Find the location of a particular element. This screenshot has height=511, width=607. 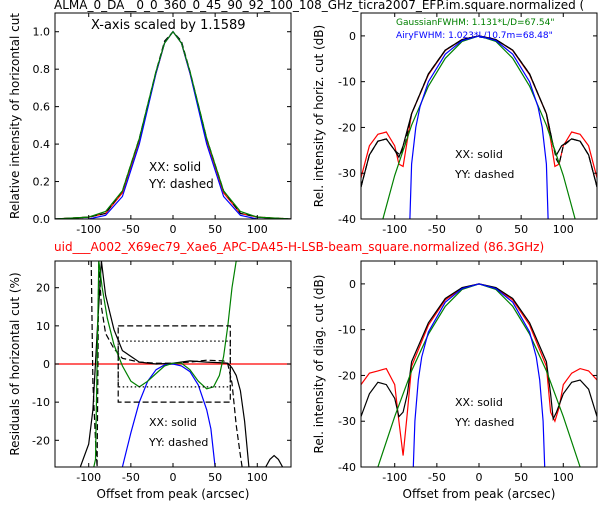

annotation-airy-fwhm: AiryFWHM: 1.023*L/10.7m=68.48" is located at coordinates (474, 36).